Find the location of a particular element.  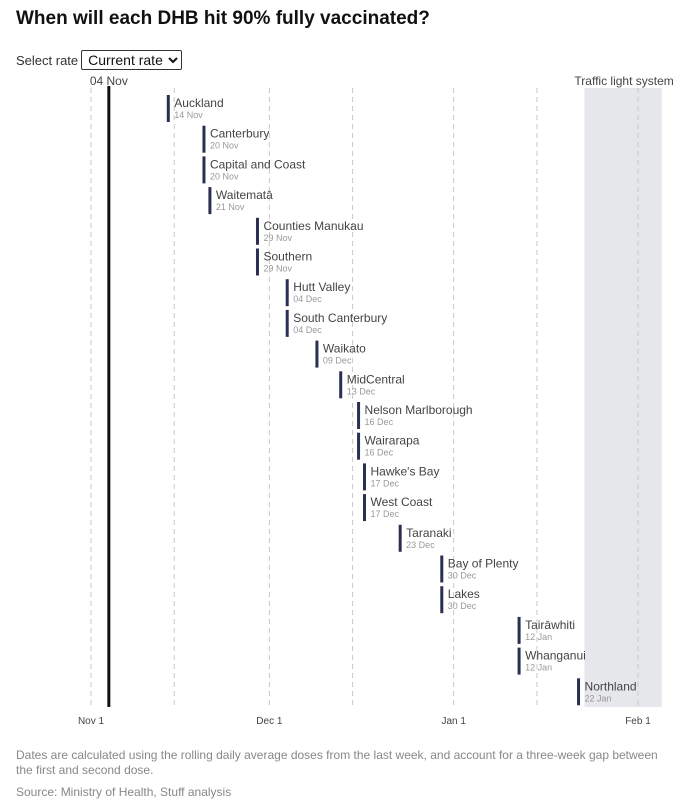

dhb-name-label: Lakes is located at coordinates (464, 594).